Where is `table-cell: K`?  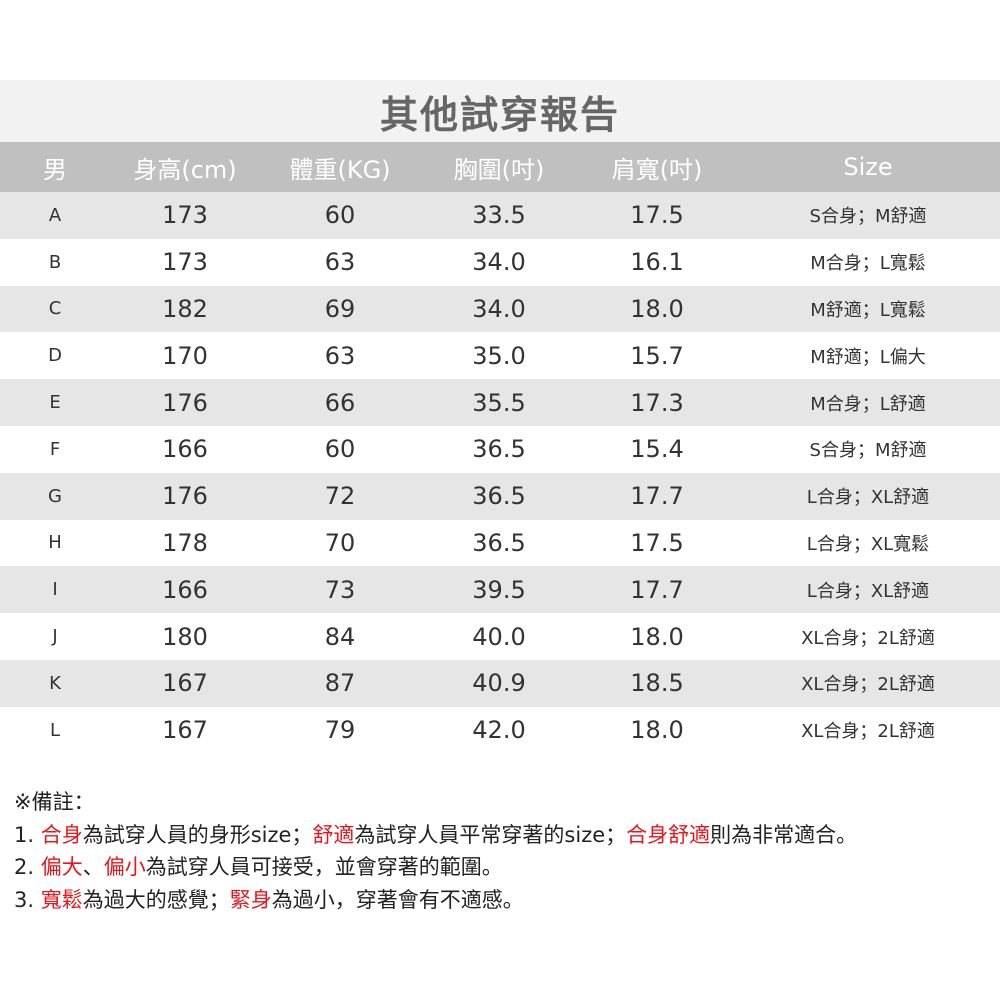 table-cell: K is located at coordinates (55, 683).